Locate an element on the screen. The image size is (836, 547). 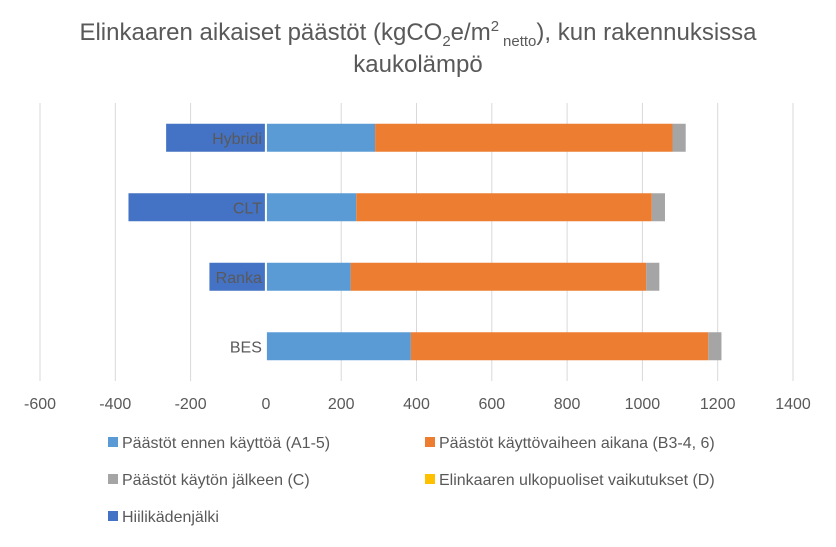
chart-title-sub2: netto is located at coordinates (519, 41).